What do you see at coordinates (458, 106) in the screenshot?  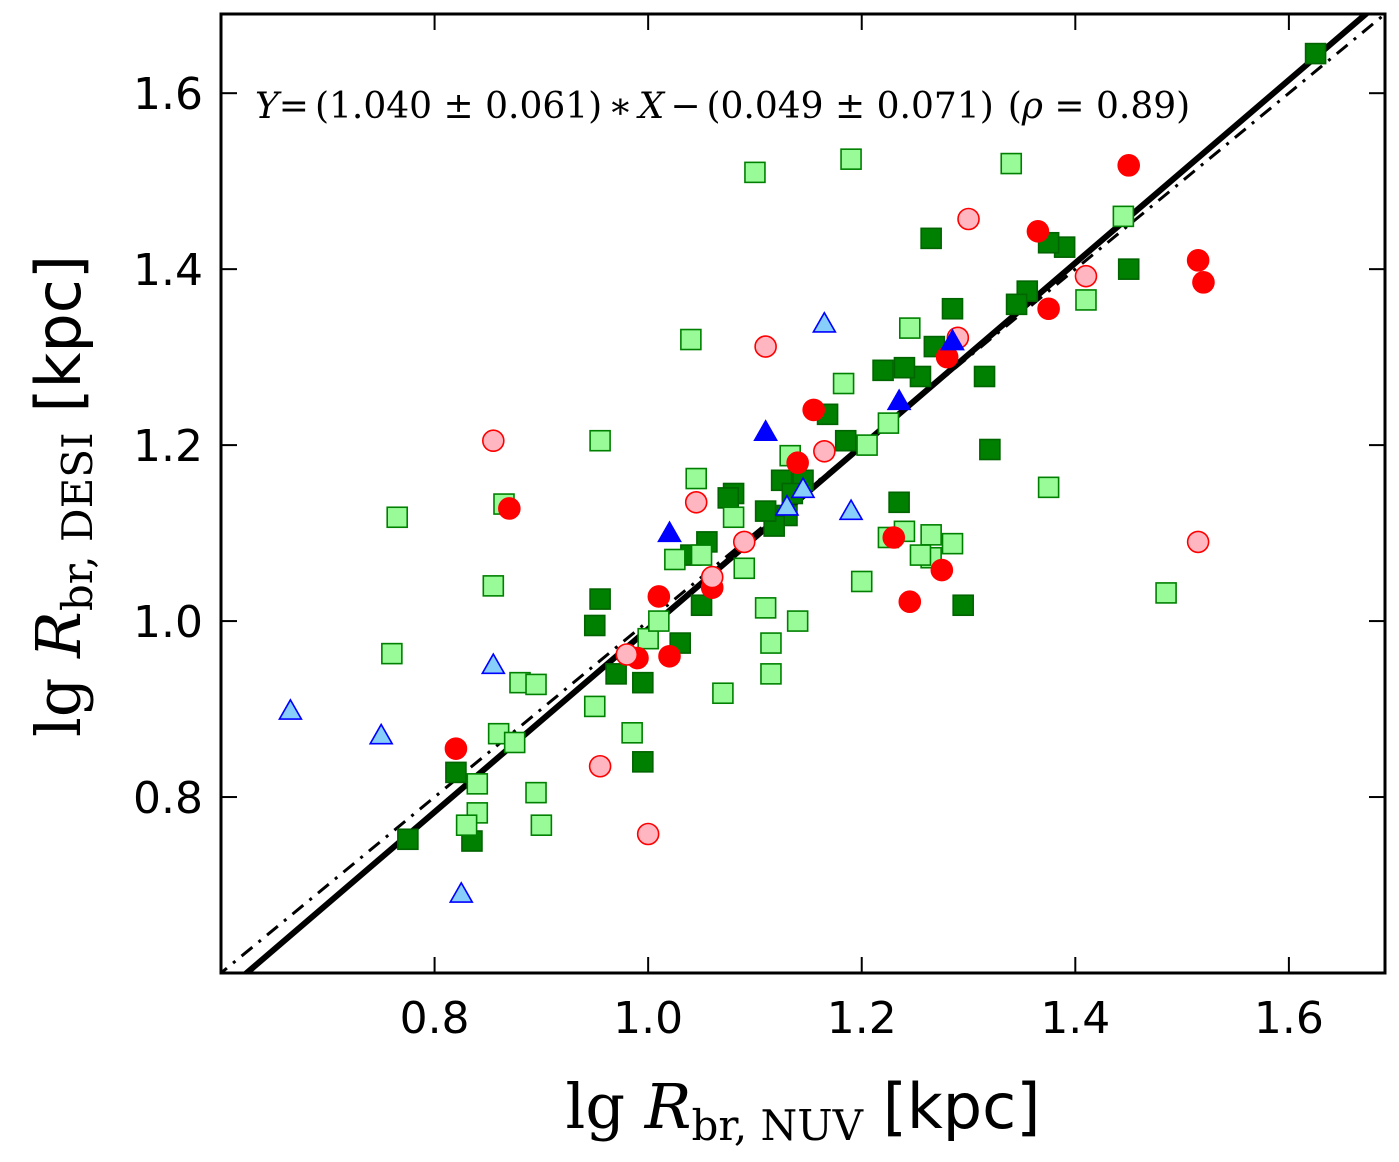 I see `equation-slope: (1.040 ± 0.061)` at bounding box center [458, 106].